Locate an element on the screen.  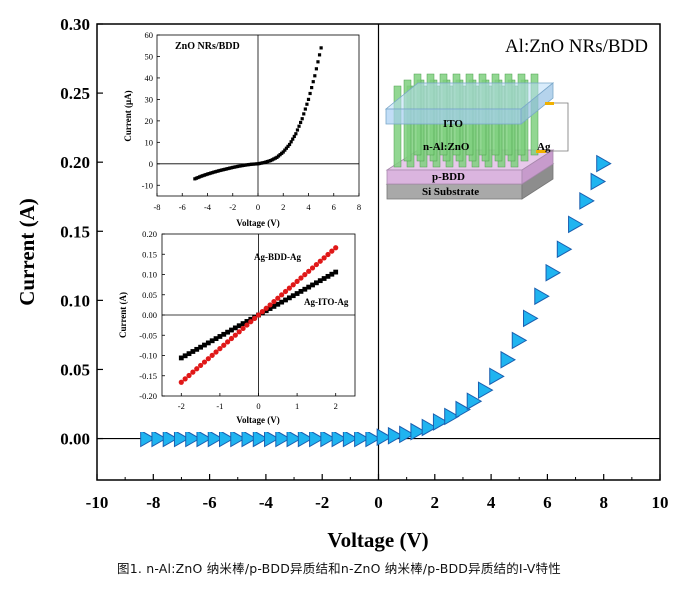
main-x-tick-label: 2 is located at coordinates (435, 502).